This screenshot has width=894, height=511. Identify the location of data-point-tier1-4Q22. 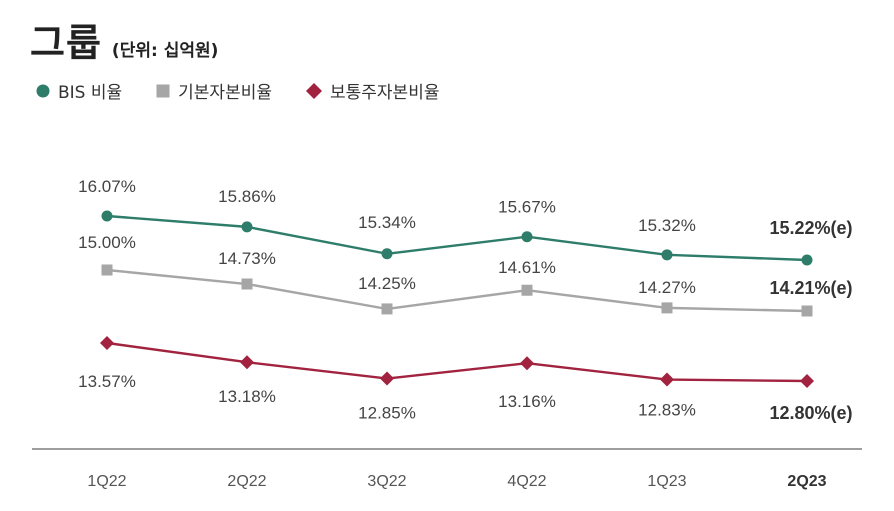
(527, 290).